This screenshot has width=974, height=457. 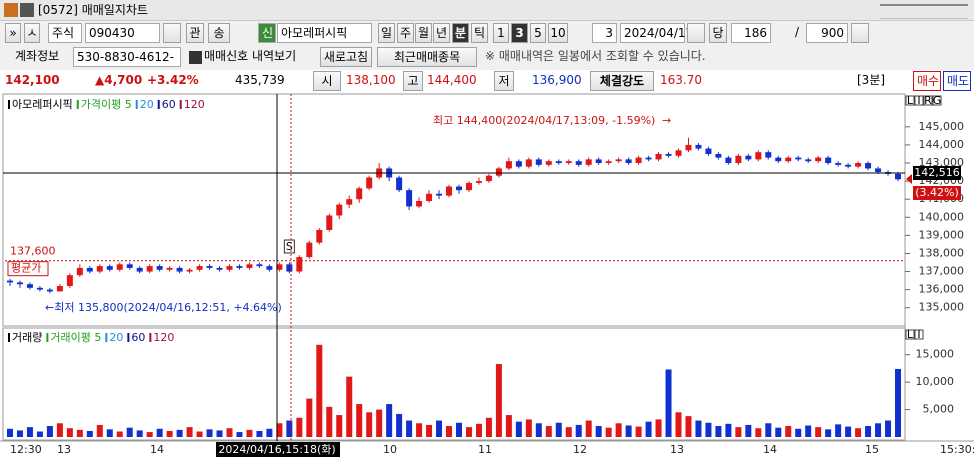 What do you see at coordinates (65, 33) in the screenshot?
I see `toolbar-item: 주식` at bounding box center [65, 33].